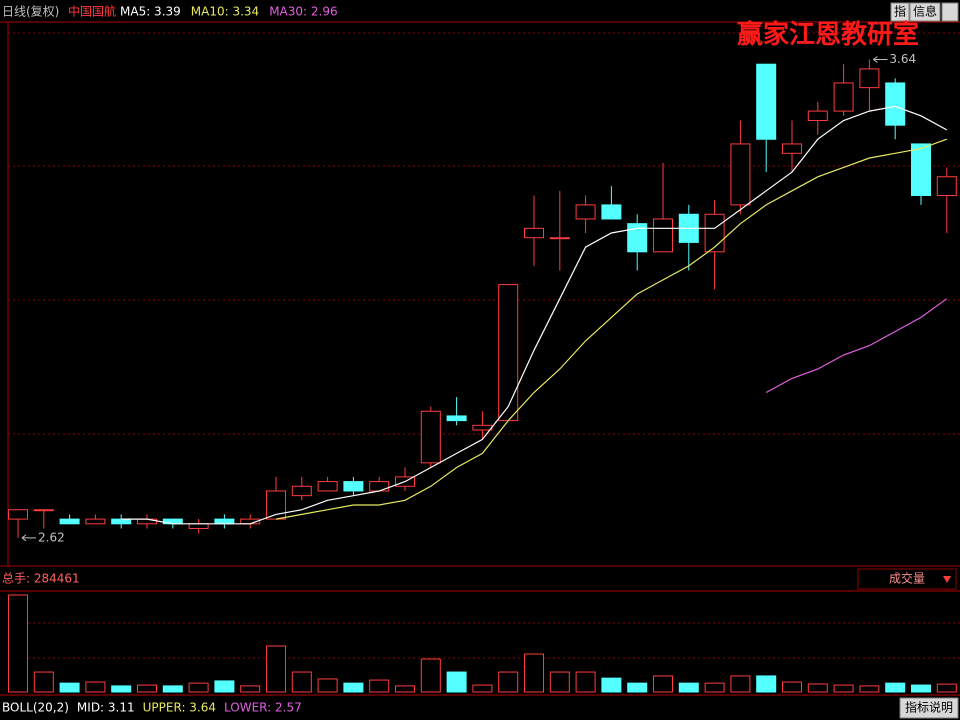 This screenshot has height=720, width=960. I want to click on selector-box, so click(907, 579).